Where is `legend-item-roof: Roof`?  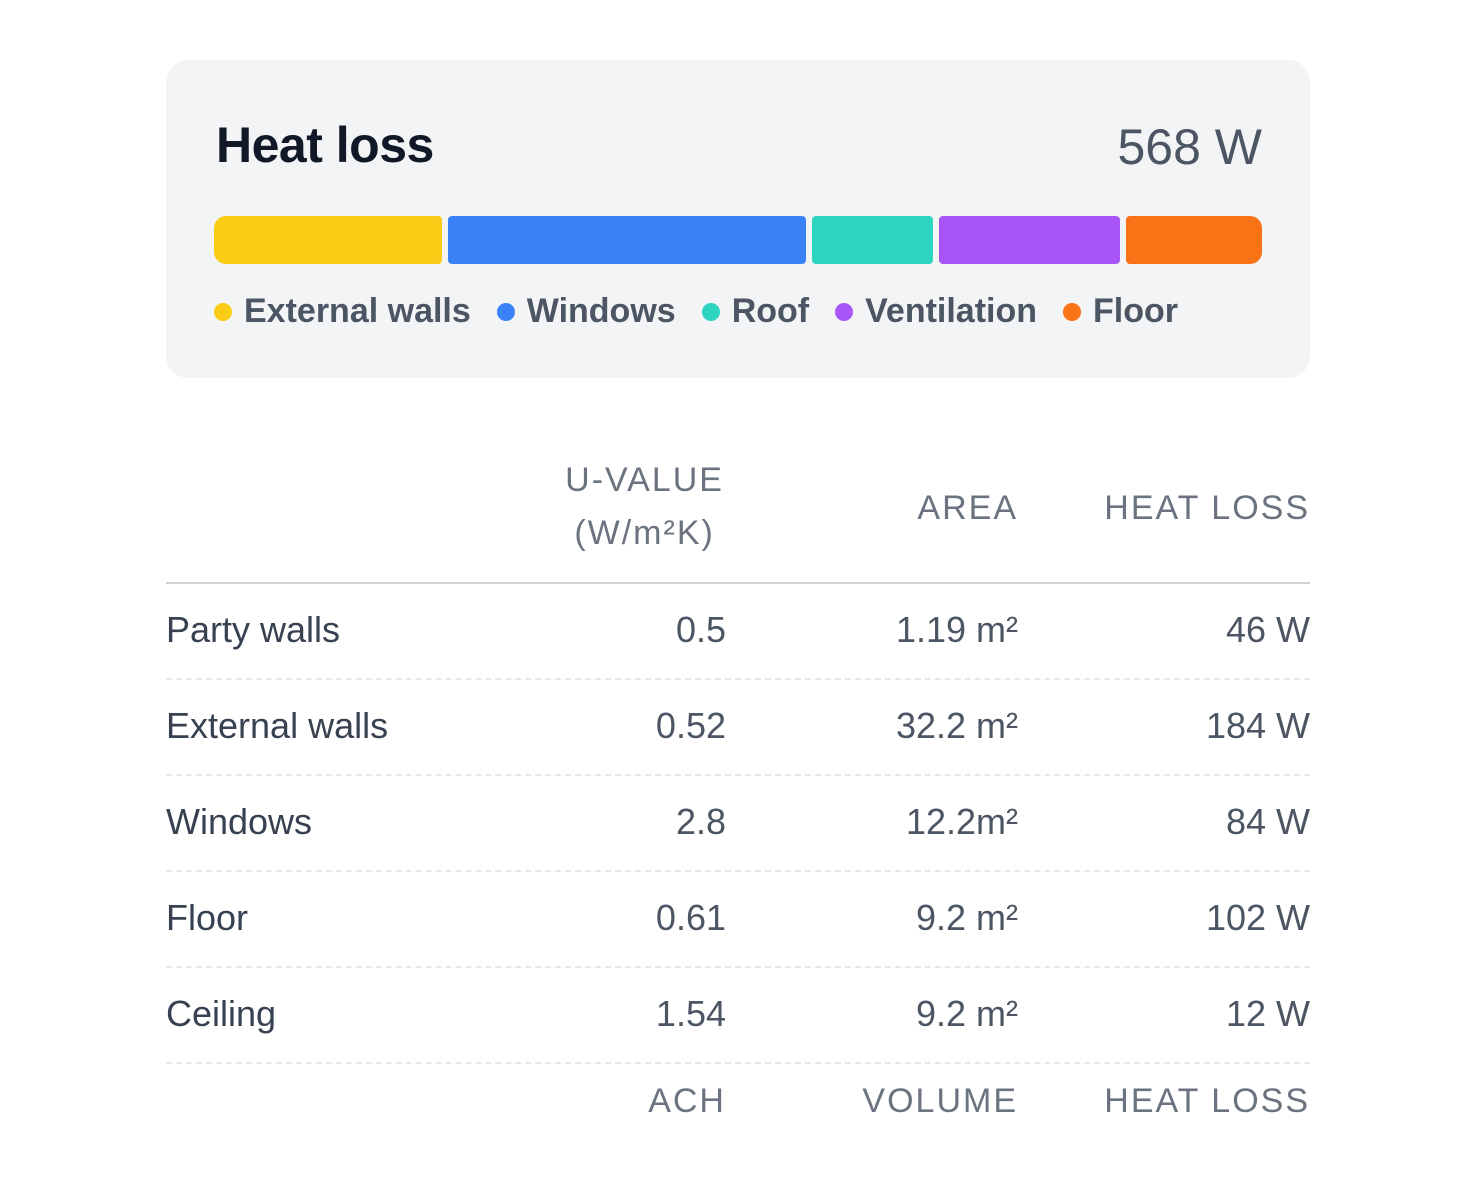
legend-item-roof: Roof is located at coordinates (755, 311).